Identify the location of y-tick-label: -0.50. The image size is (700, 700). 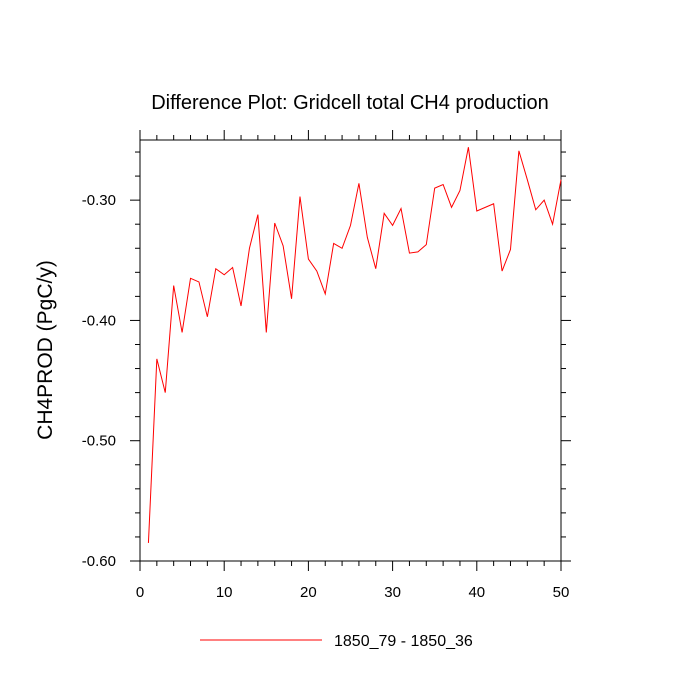
(99, 441).